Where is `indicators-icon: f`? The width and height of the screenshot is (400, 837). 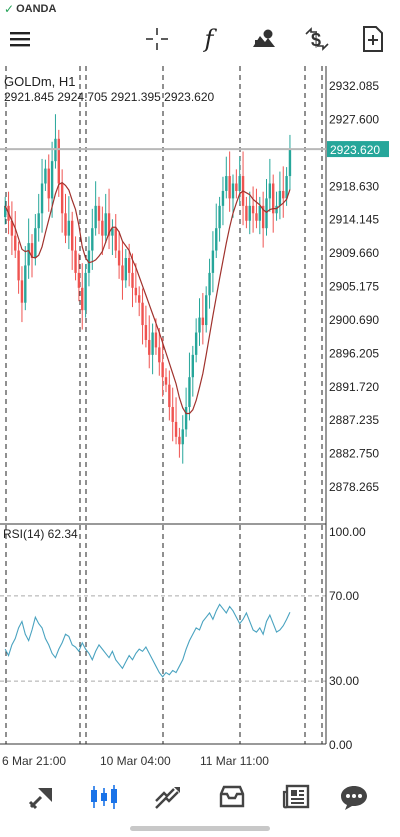 indicators-icon: f is located at coordinates (209, 39).